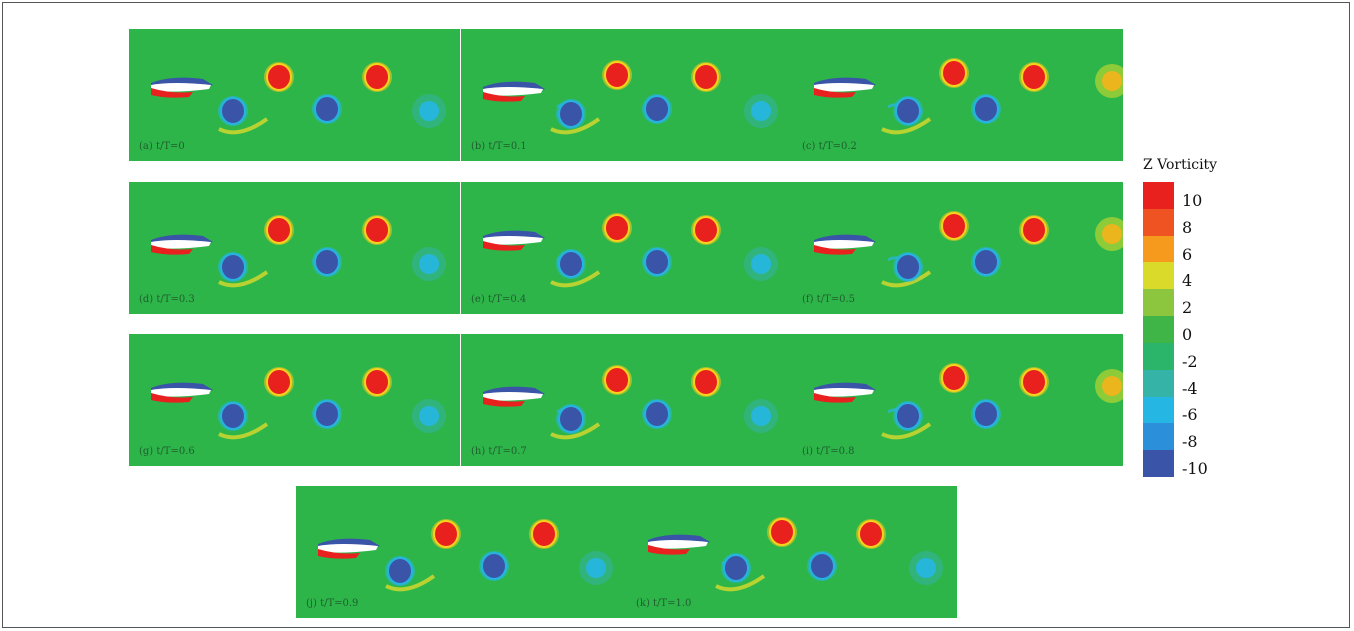  I want to click on panel-c: (c) t/T=0.2, so click(957, 95).